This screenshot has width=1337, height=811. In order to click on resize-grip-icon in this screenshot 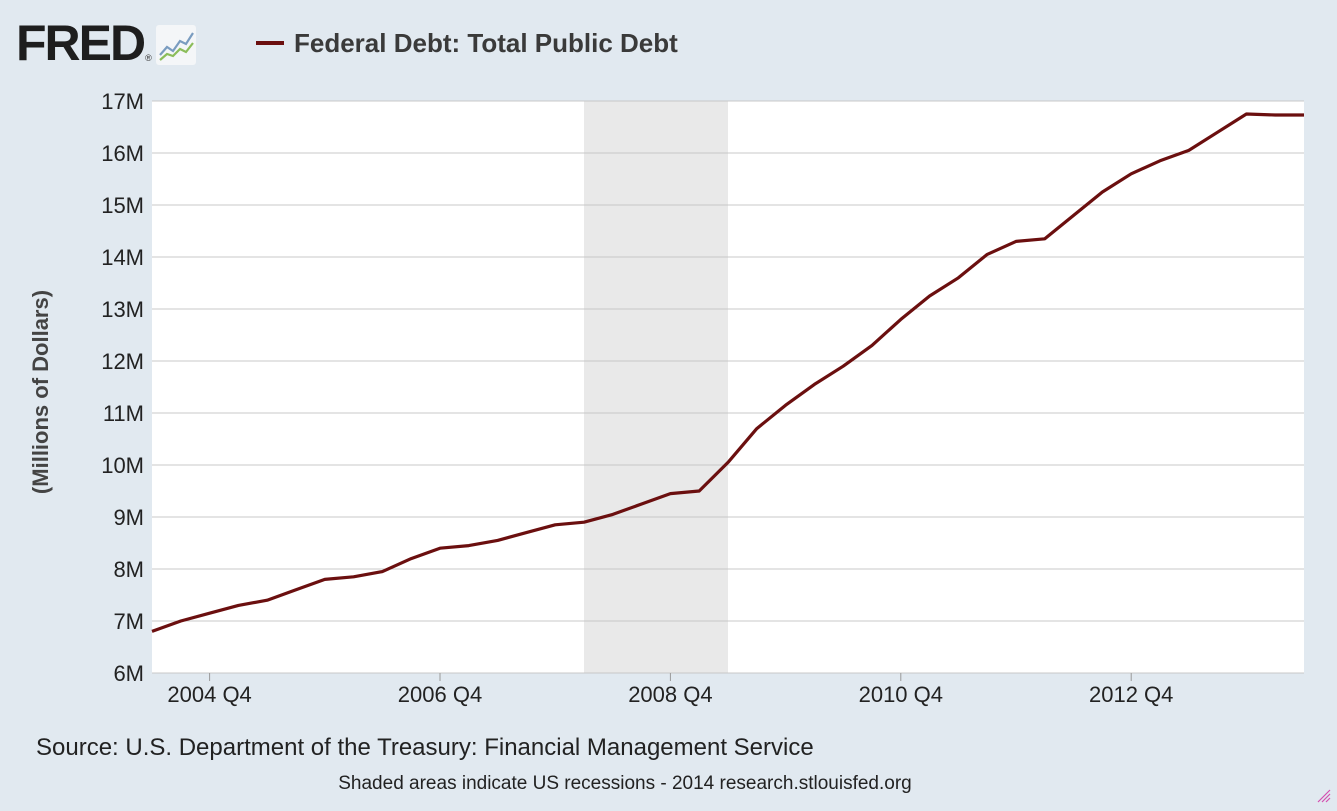, I will do `click(1323, 795)`.